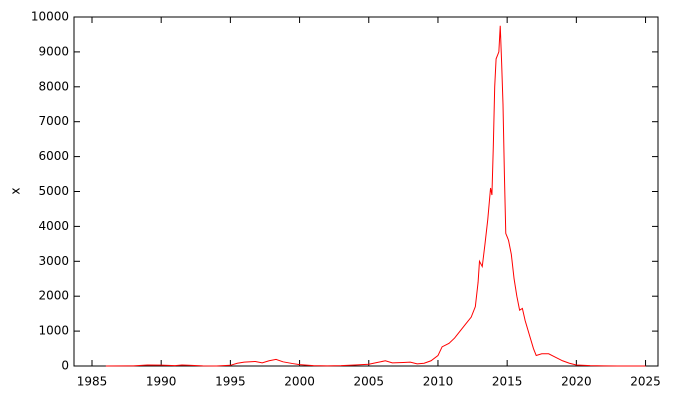 The height and width of the screenshot is (400, 680). Describe the element at coordinates (53, 156) in the screenshot. I see `y-tick-label: 6000` at that location.